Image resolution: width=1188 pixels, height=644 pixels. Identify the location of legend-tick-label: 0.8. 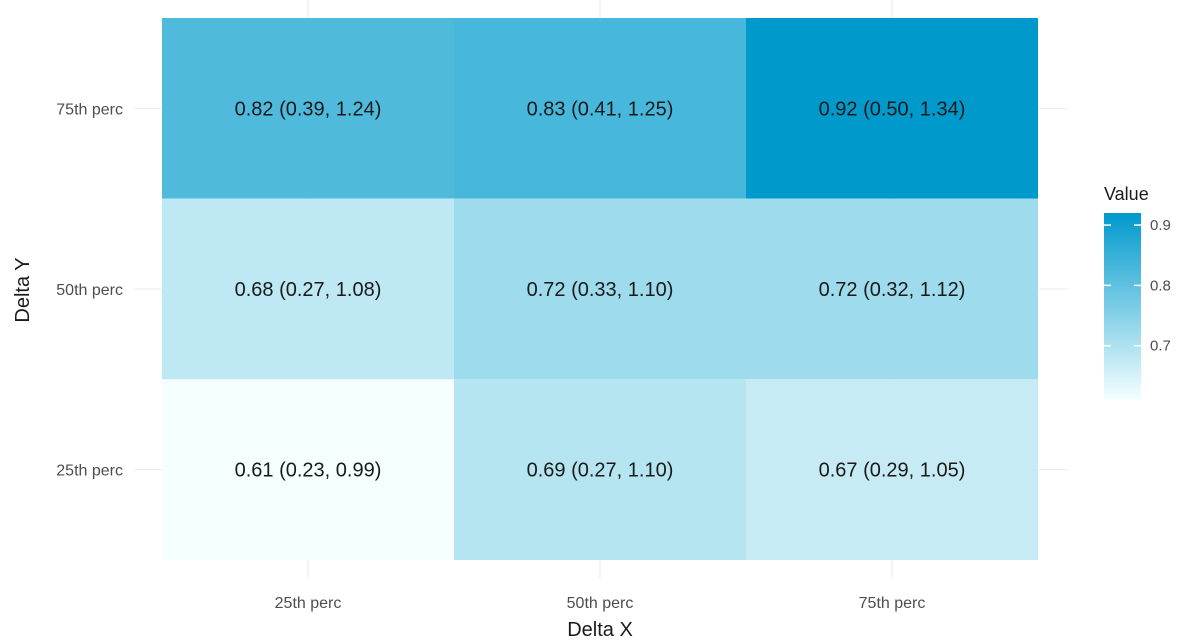
(1160, 285).